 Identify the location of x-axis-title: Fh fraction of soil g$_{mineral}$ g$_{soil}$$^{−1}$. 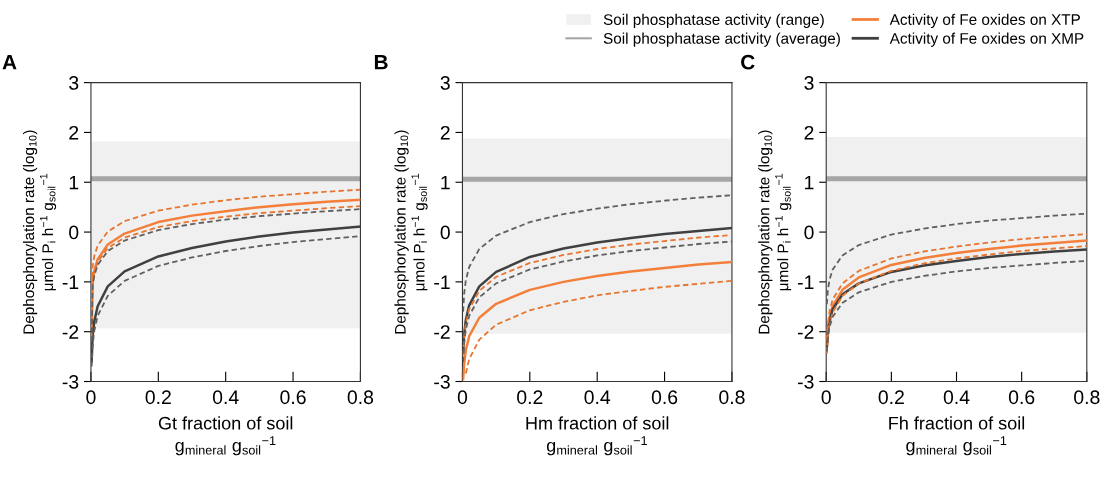
(957, 436).